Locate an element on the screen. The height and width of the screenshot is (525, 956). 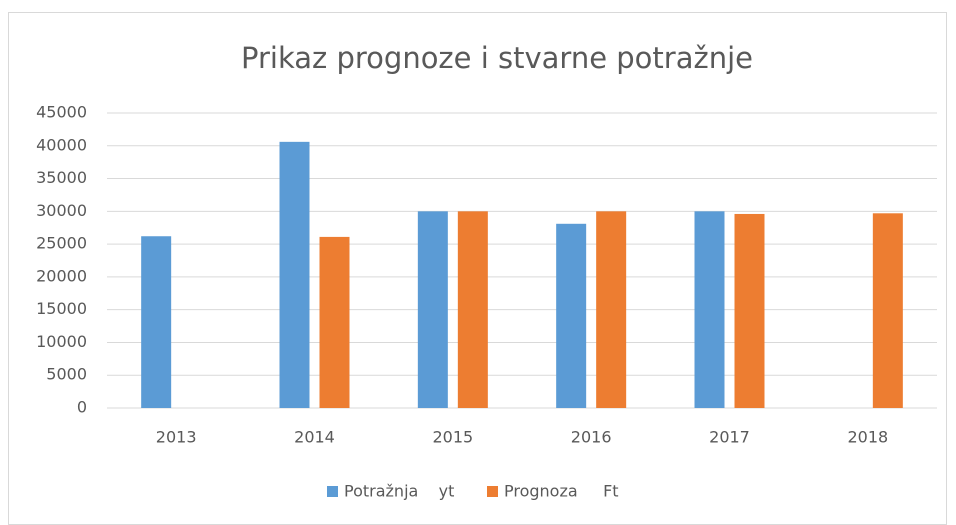
y-tick-label: 35000 is located at coordinates (61, 177).